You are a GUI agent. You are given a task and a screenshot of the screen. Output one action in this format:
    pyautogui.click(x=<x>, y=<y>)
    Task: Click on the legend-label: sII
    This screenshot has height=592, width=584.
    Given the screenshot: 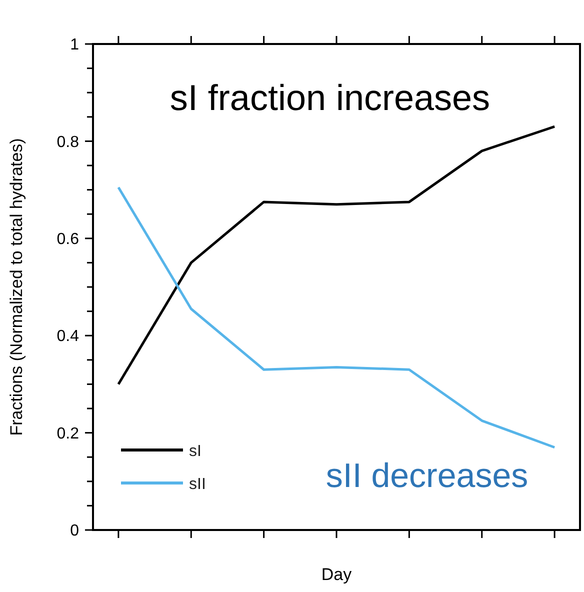 What is the action you would take?
    pyautogui.click(x=197, y=484)
    